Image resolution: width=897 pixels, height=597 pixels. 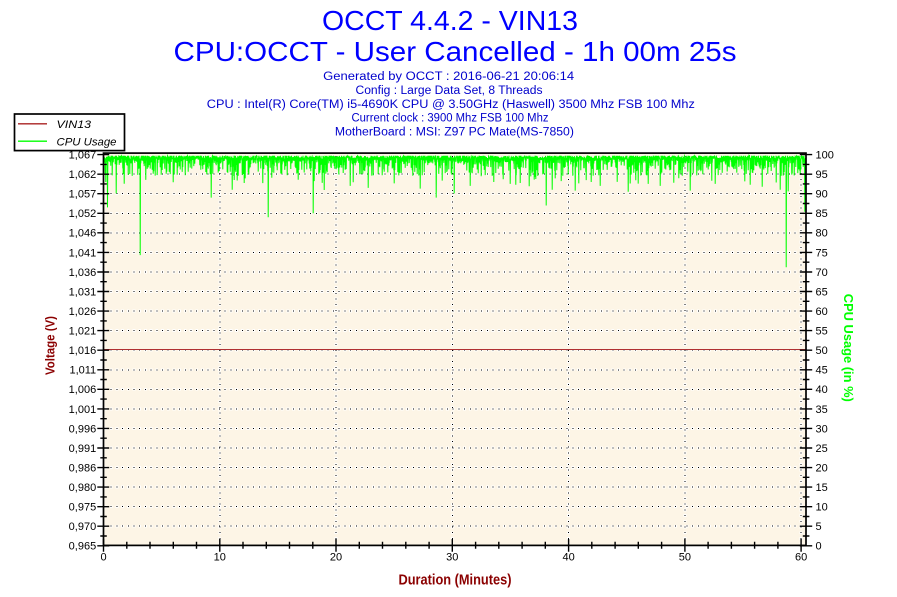 What do you see at coordinates (83, 508) in the screenshot?
I see `svg-text: 0,975` at bounding box center [83, 508].